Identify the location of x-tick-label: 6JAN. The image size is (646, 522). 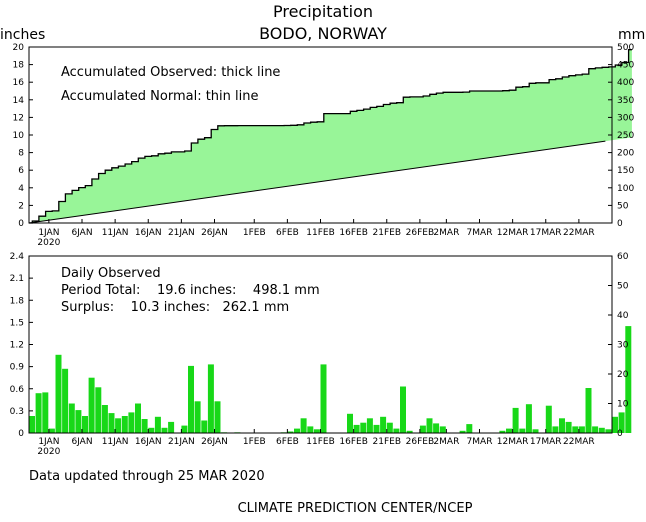
(81, 233).